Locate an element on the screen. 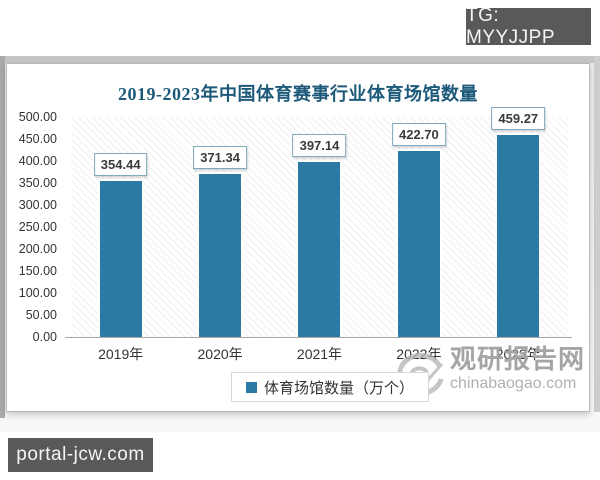 This screenshot has width=600, height=480. y-tick-label: 250.00 is located at coordinates (37, 227).